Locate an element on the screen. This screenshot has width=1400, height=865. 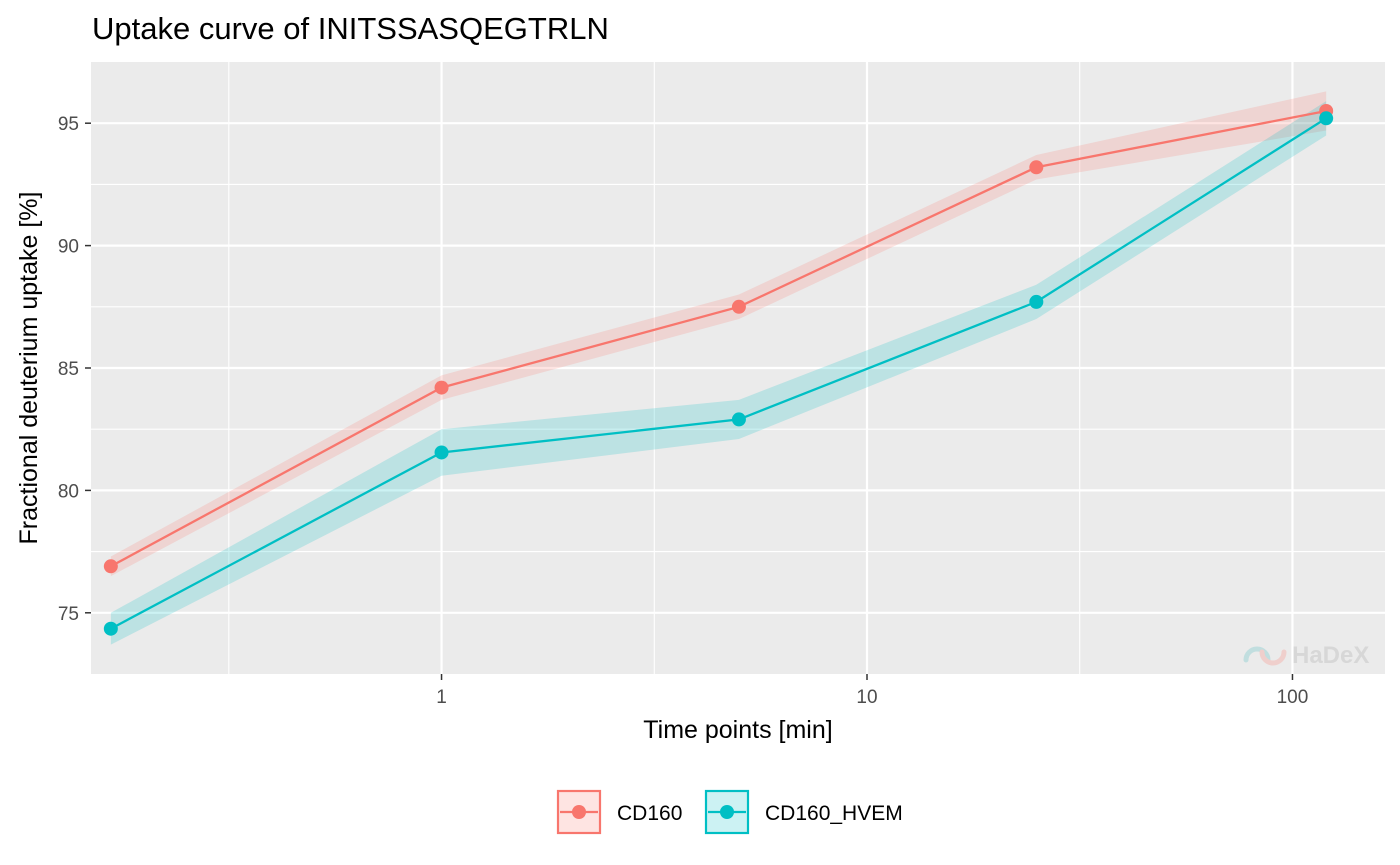
y-tick-label: 75 is located at coordinates (68, 614).